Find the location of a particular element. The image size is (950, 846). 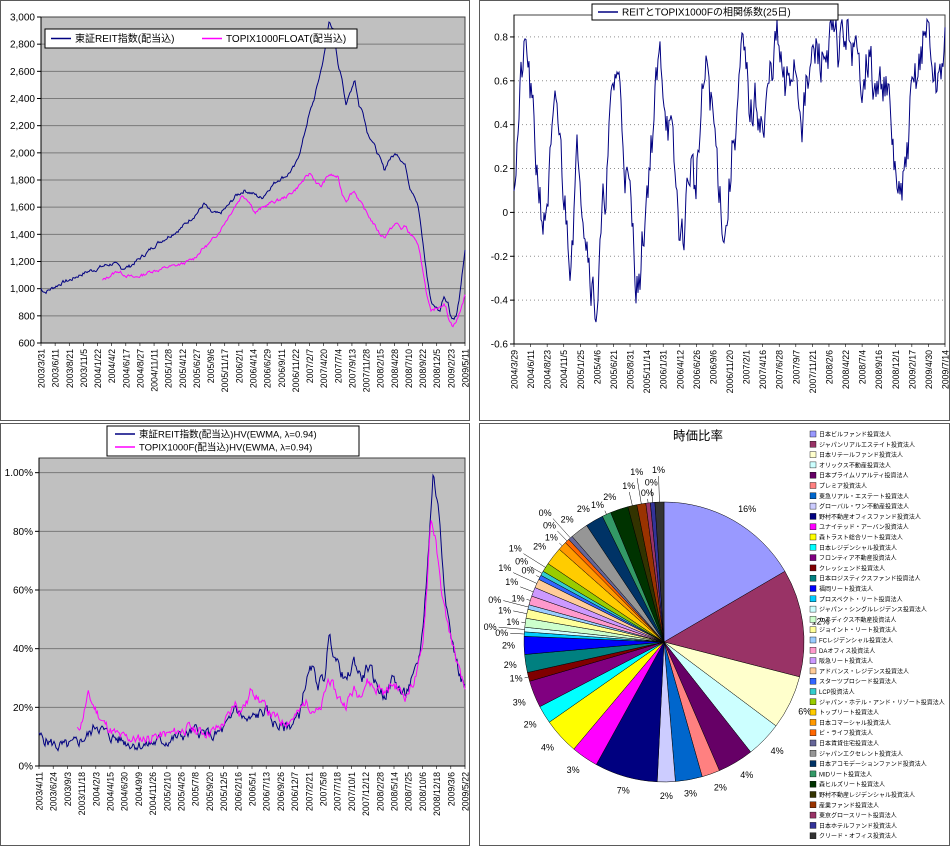

x-tick-label: 2004/2/3 is located at coordinates (96, 789).